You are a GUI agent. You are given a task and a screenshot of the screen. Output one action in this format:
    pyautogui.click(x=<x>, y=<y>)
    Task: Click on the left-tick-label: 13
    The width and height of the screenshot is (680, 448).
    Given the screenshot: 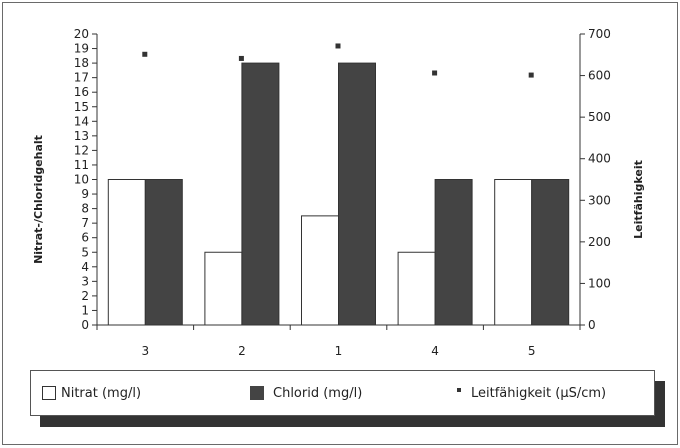 What is the action you would take?
    pyautogui.click(x=81, y=136)
    